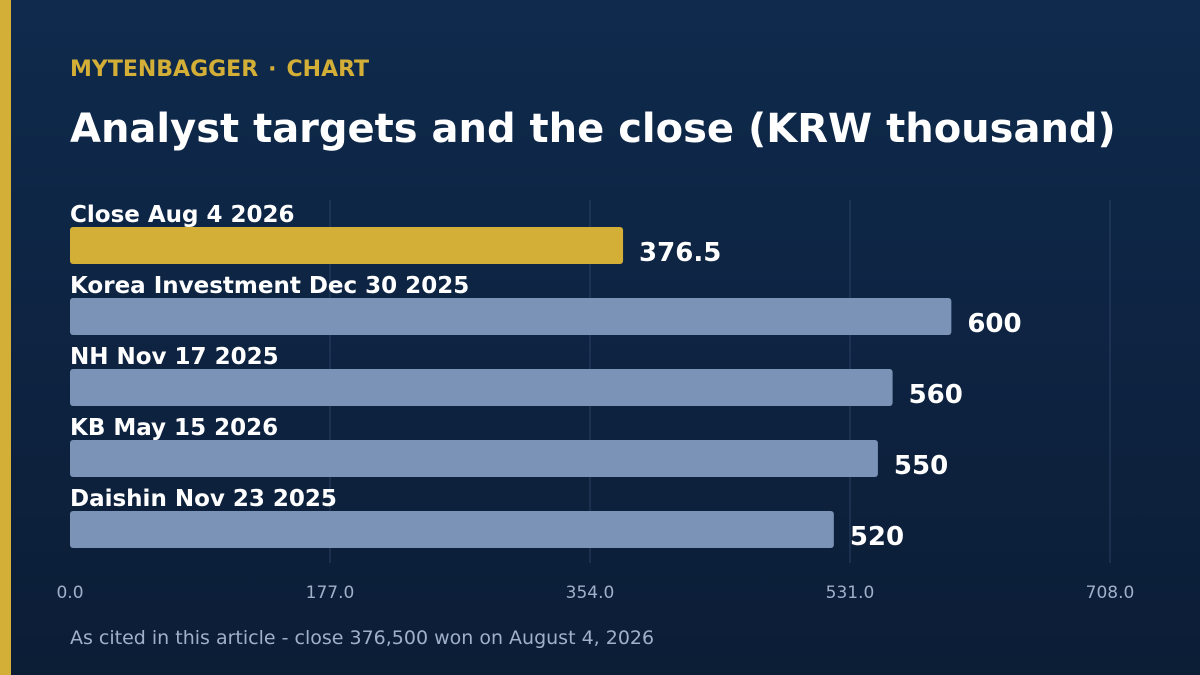  What do you see at coordinates (330, 593) in the screenshot?
I see `x-tick-label: 177.0` at bounding box center [330, 593].